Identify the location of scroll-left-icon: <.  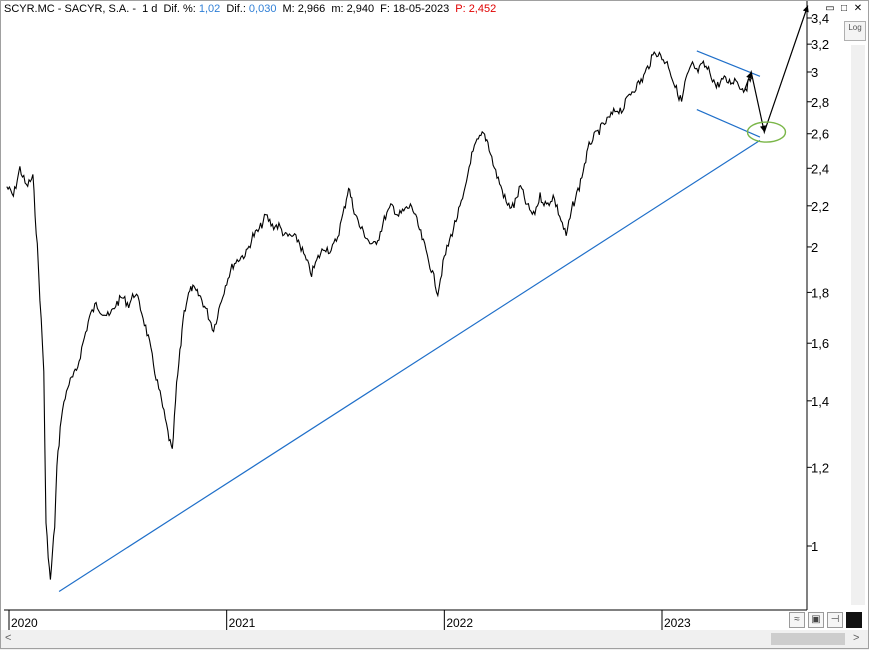
(8, 638).